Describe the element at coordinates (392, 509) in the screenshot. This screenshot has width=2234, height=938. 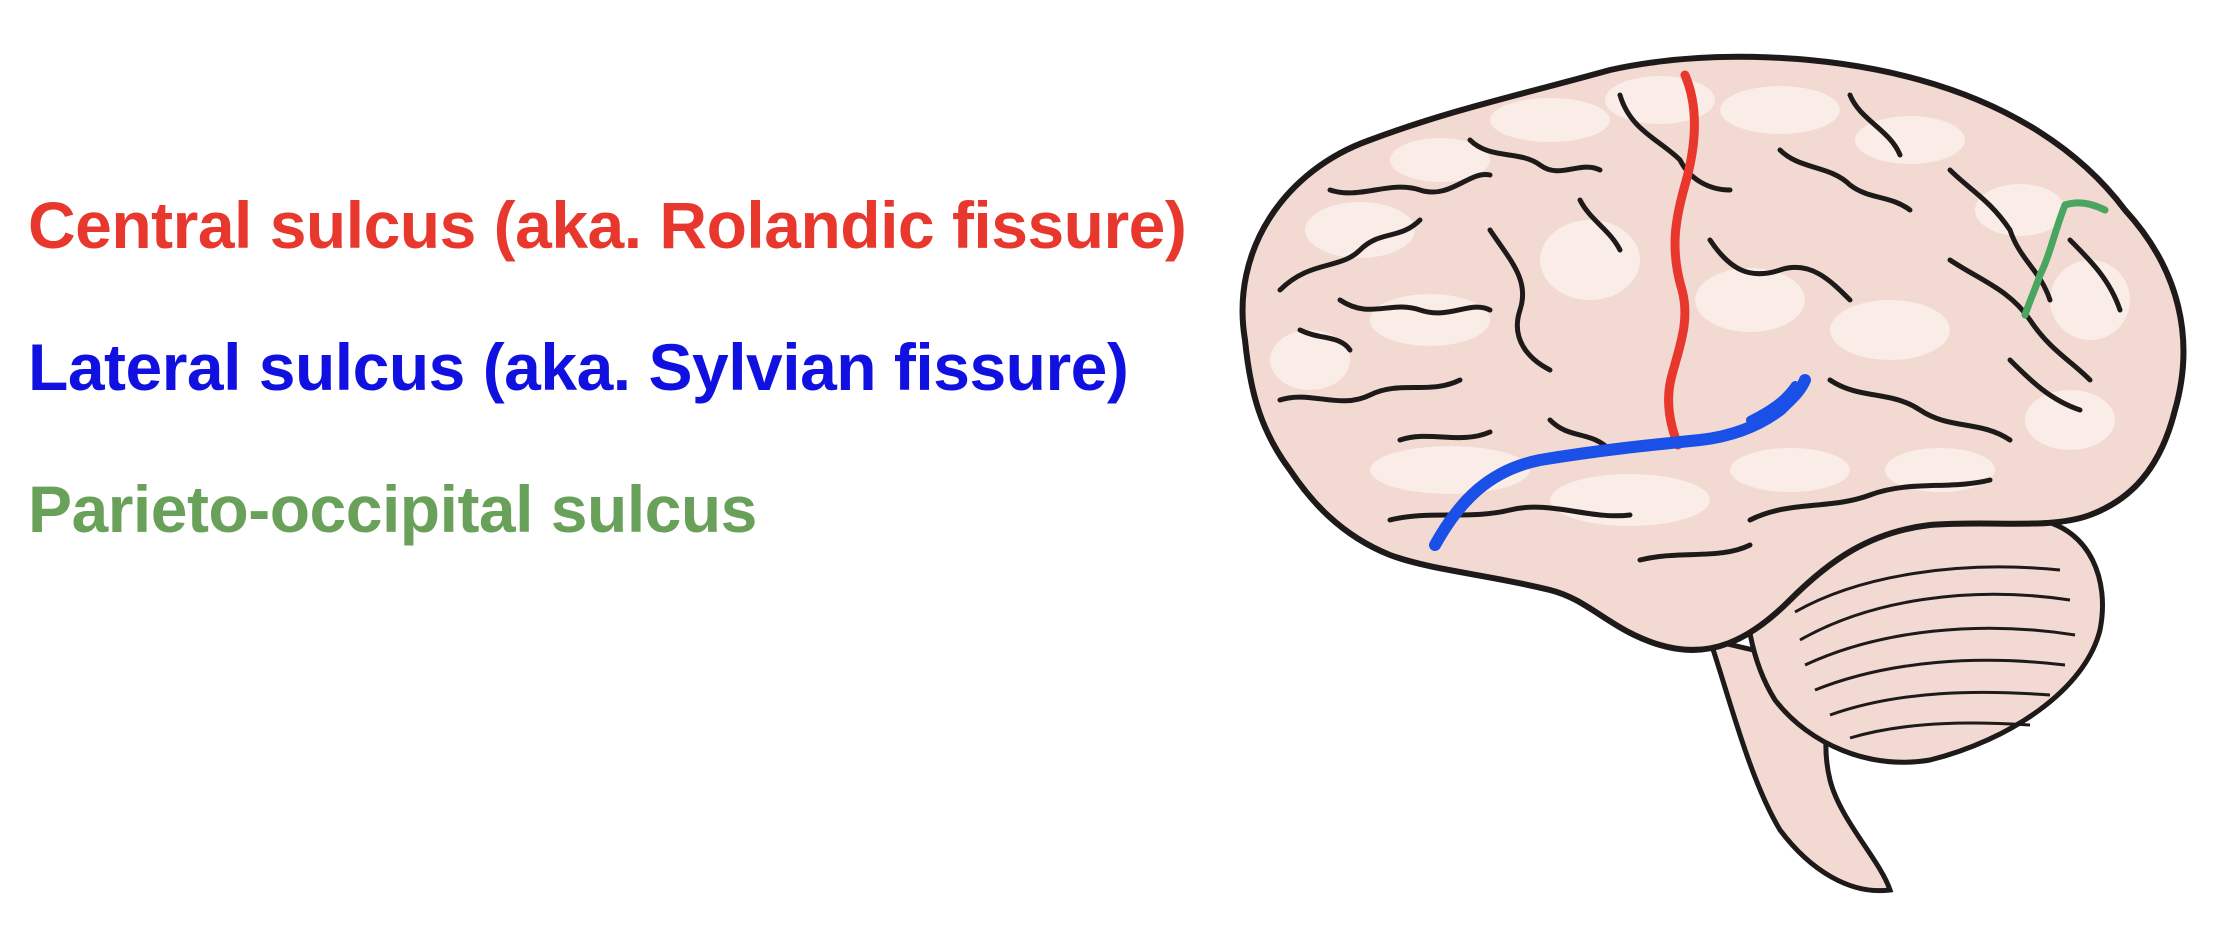
I see `legend-parieto-occipital-sulcus: Parieto-occipital sulcus` at that location.